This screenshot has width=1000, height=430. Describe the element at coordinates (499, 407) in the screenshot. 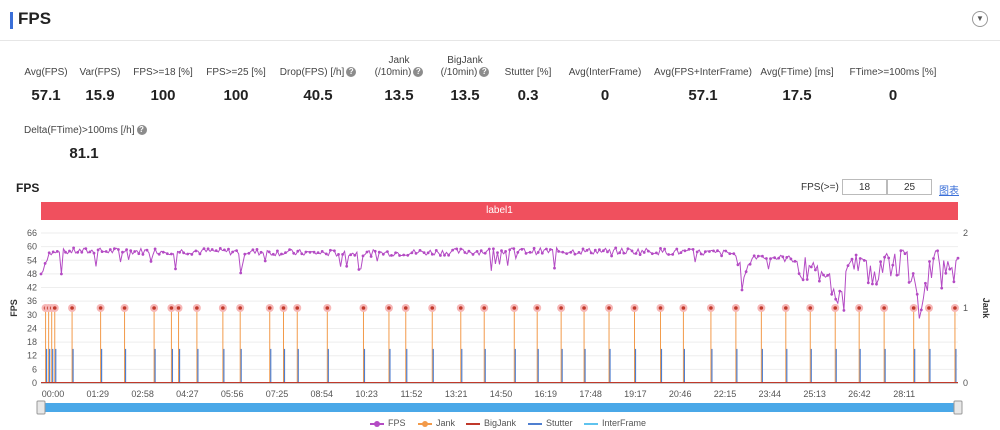

I see `zoom-slider-track` at that location.